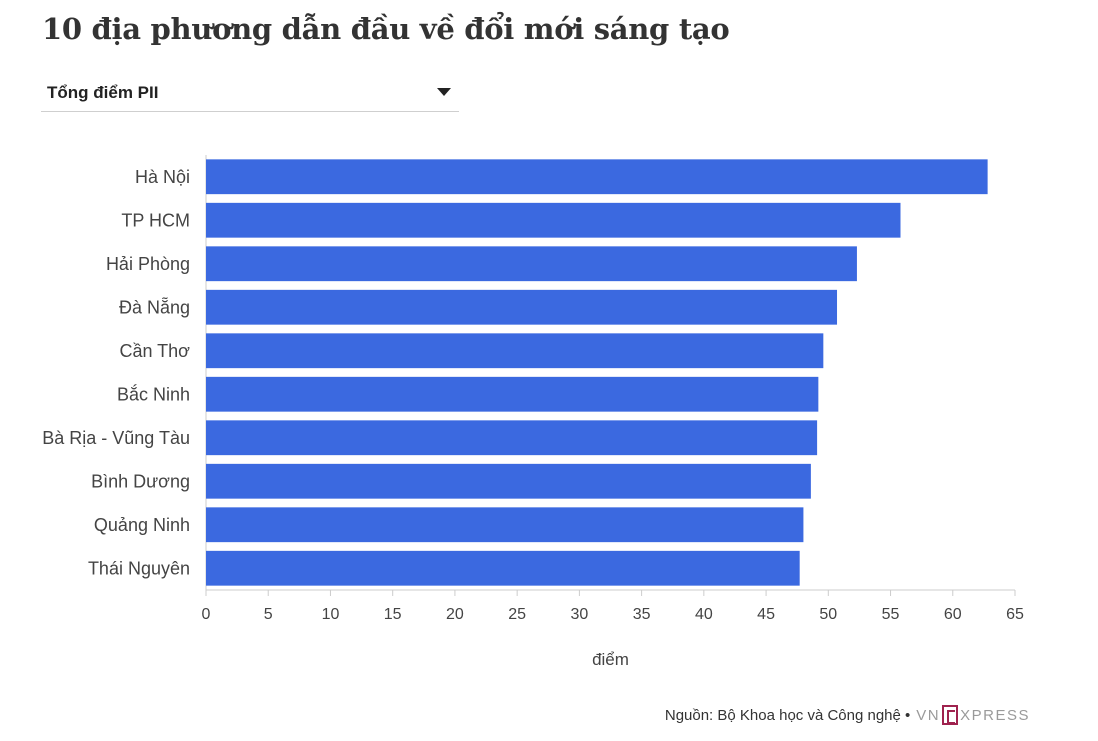  I want to click on category-label: Cần Thơ, so click(154, 351).